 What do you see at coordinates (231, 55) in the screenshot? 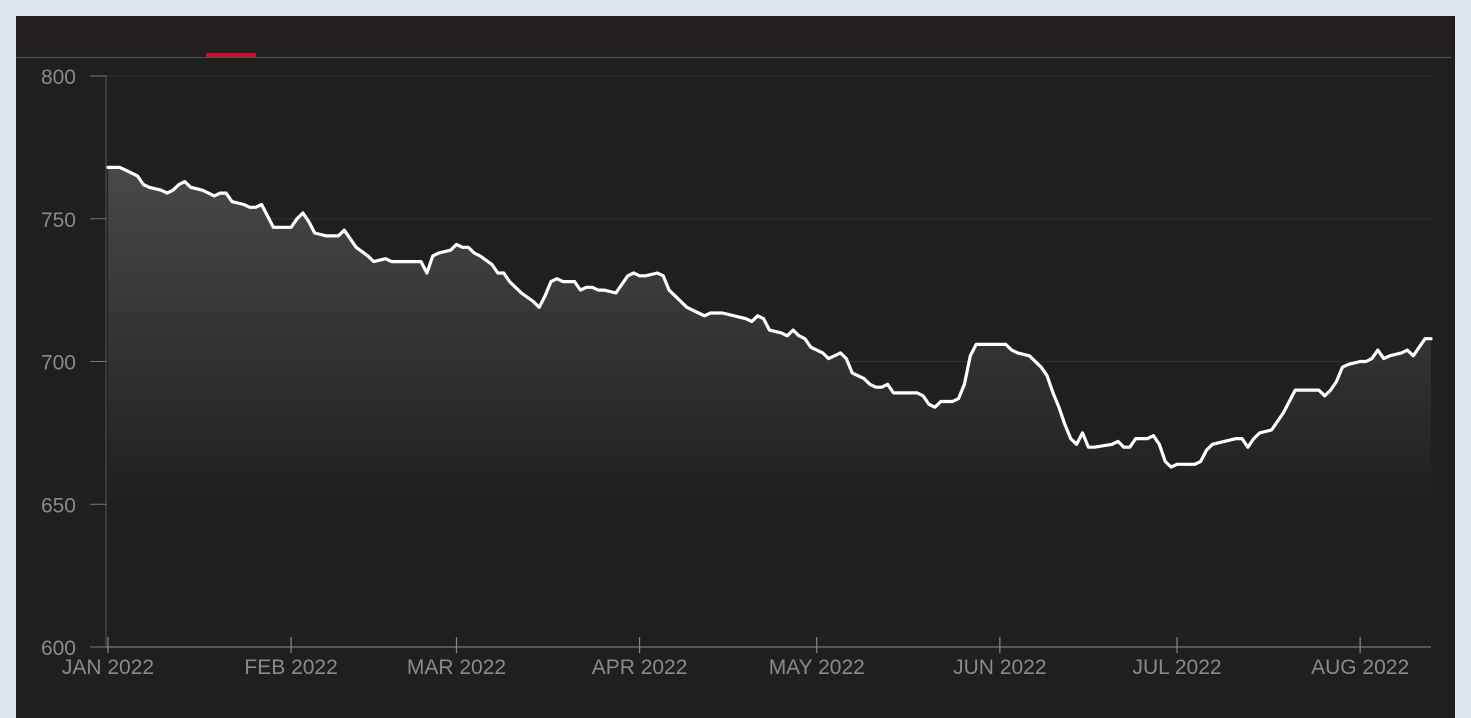
I see `active-tab-indicator` at bounding box center [231, 55].